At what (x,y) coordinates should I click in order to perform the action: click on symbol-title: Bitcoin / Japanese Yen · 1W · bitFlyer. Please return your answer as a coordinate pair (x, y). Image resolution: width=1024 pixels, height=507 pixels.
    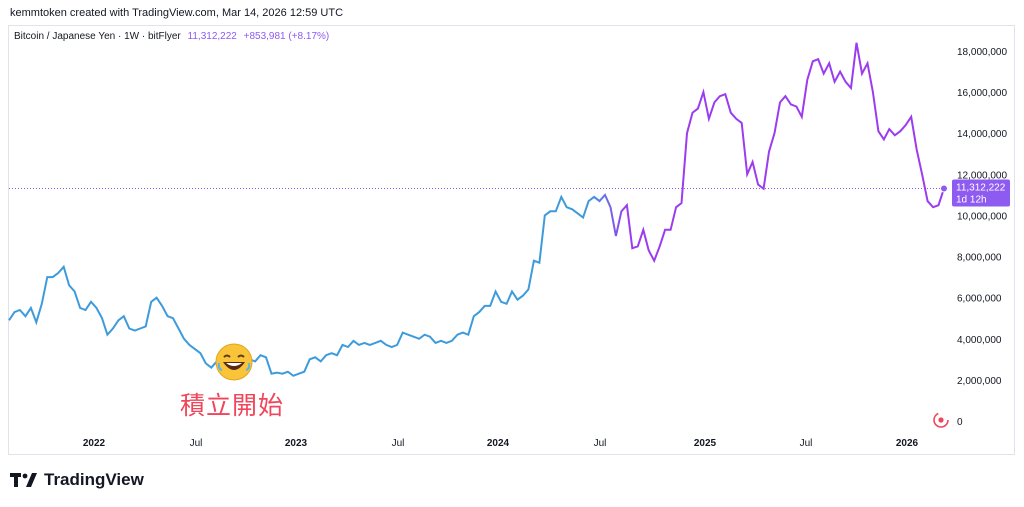
    Looking at the image, I should click on (97, 36).